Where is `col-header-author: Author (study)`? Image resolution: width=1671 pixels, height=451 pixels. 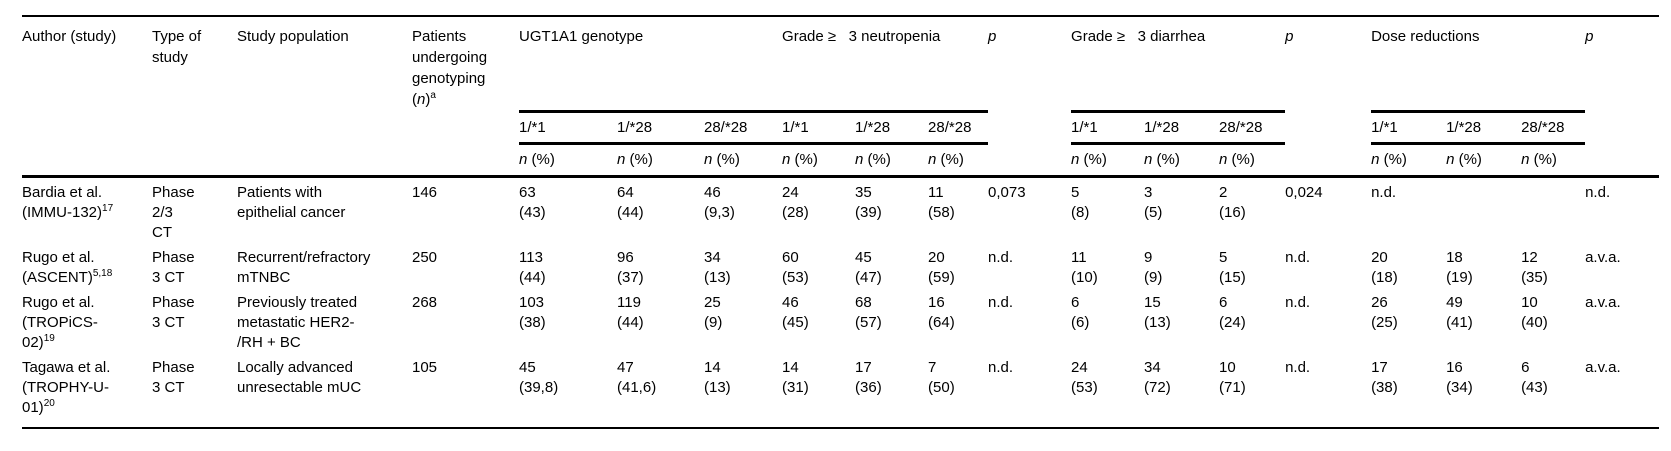 col-header-author: Author (study) is located at coordinates (87, 97).